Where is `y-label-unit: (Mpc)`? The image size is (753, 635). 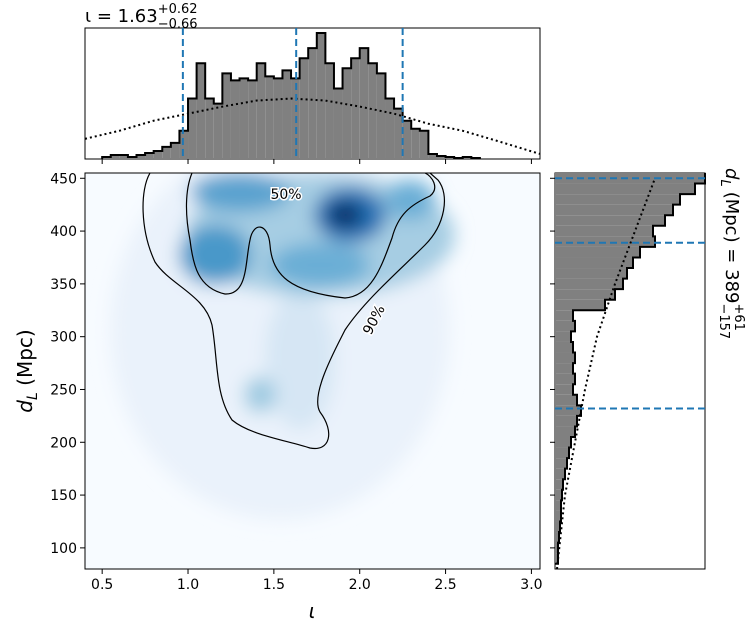
y-label-unit: (Mpc) is located at coordinates (25, 360).